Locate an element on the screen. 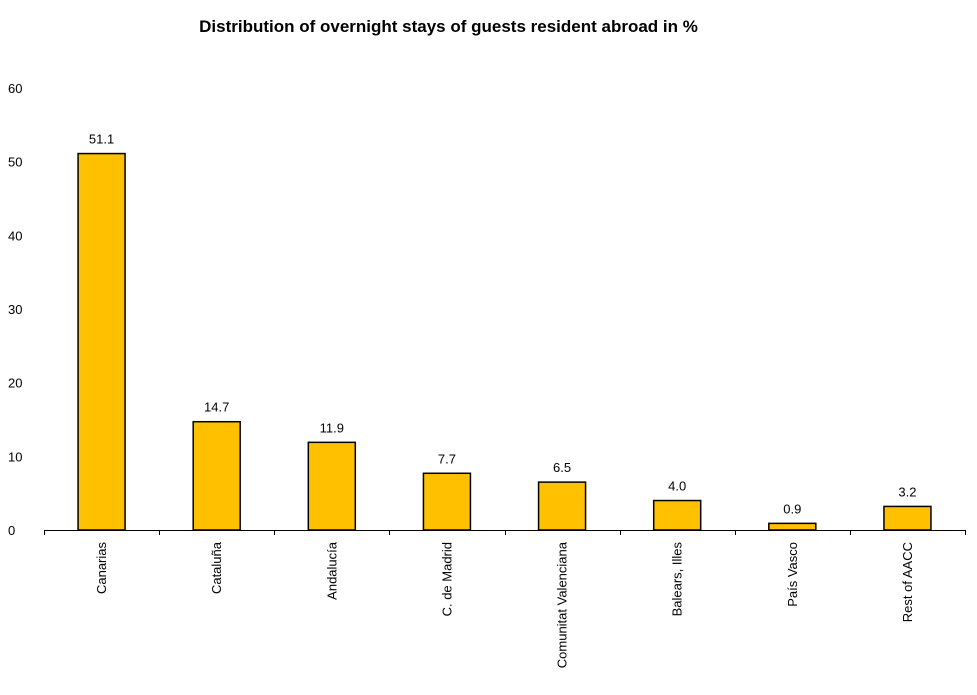  category-label: Rest of AACC is located at coordinates (907, 582).